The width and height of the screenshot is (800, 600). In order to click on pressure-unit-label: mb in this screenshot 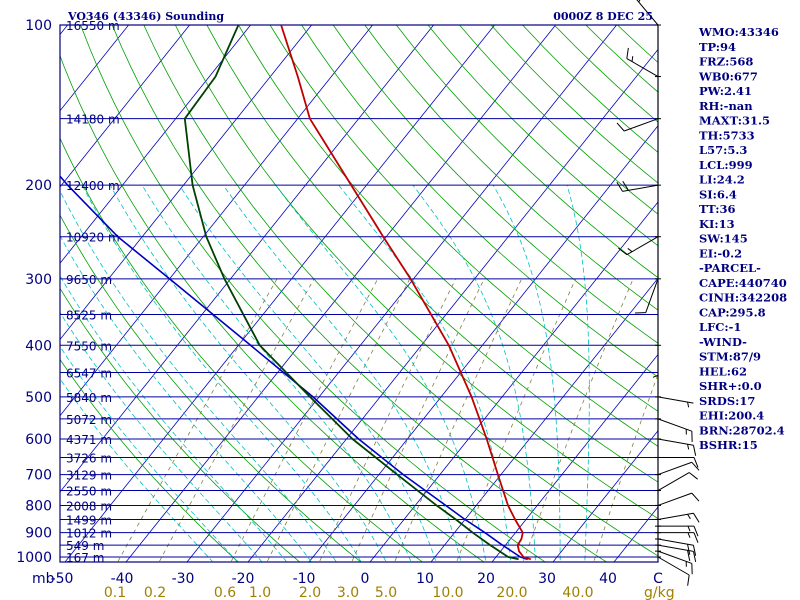, I will do `click(43, 579)`.